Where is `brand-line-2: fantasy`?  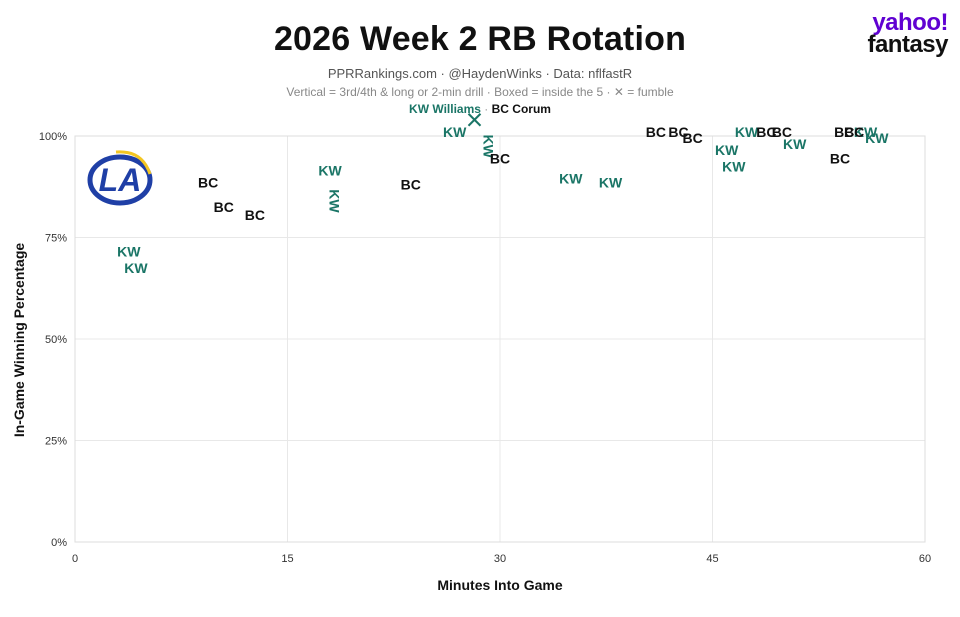
brand-line-2: fantasy is located at coordinates (907, 44).